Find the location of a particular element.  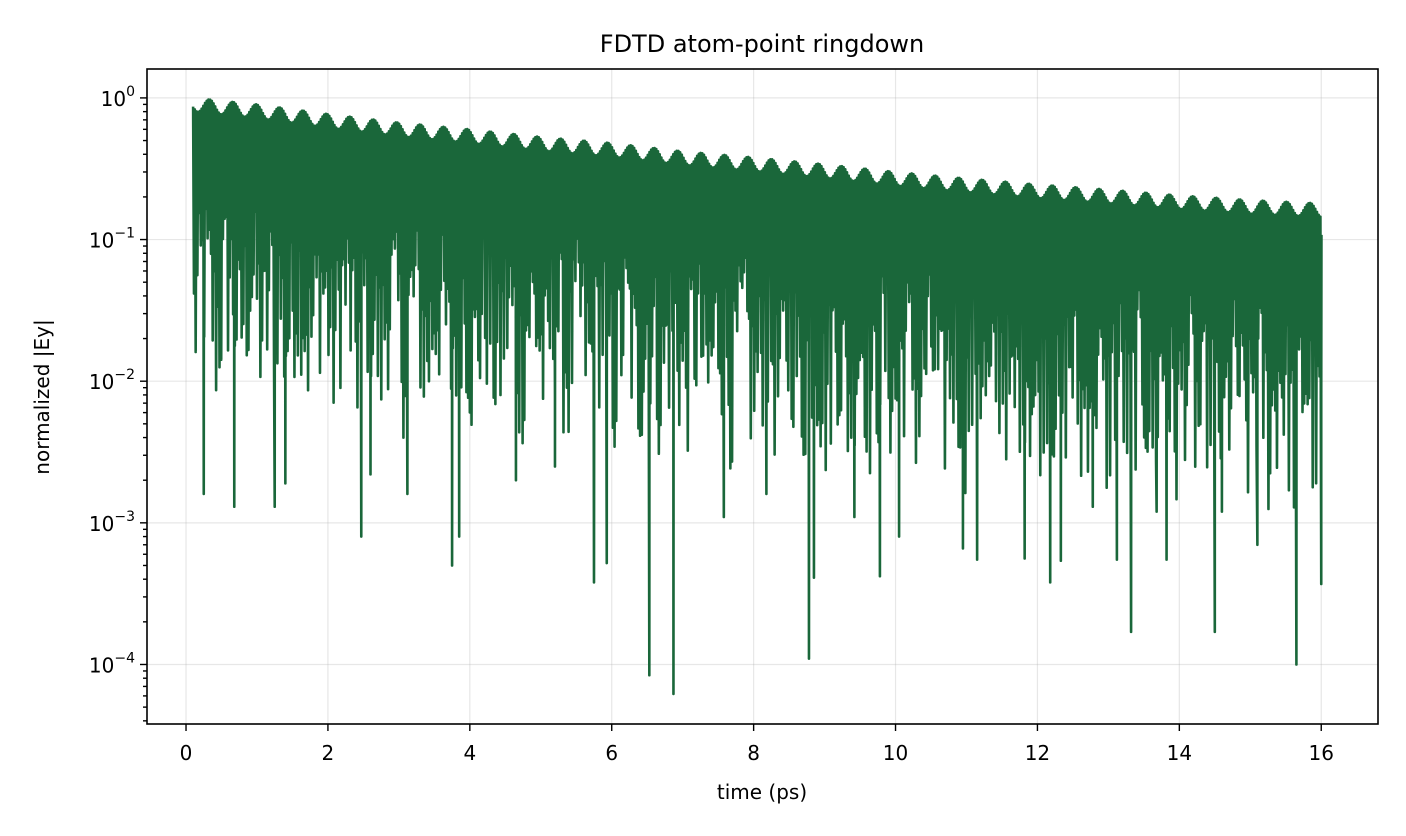

y-tick-exponent: −2 is located at coordinates (124, 375).